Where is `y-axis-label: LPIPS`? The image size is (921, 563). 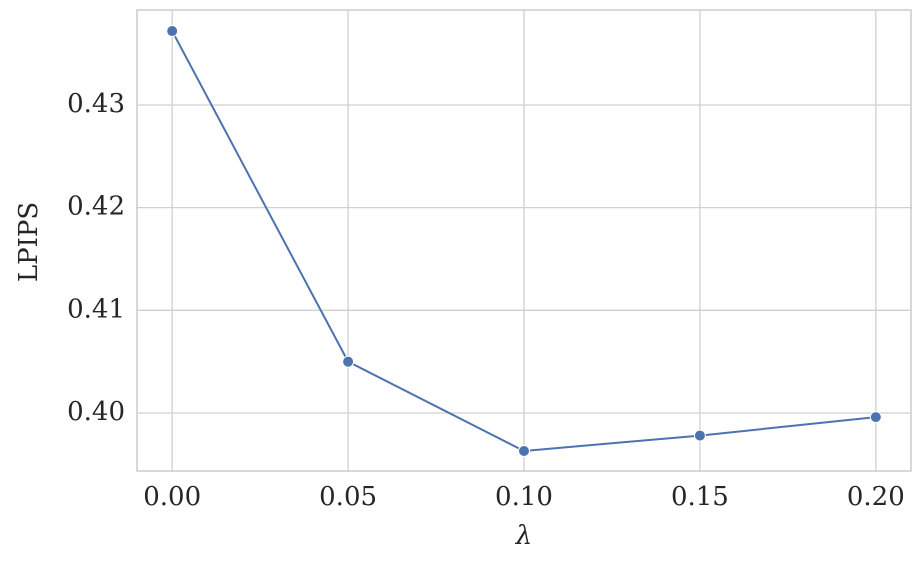
y-axis-label: LPIPS is located at coordinates (29, 242).